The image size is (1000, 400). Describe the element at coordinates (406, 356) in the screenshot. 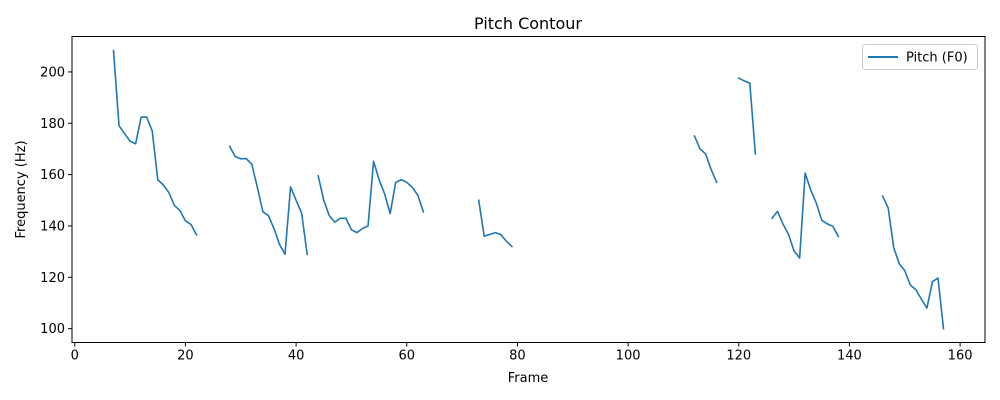

I see `x-tick-label: 60` at that location.